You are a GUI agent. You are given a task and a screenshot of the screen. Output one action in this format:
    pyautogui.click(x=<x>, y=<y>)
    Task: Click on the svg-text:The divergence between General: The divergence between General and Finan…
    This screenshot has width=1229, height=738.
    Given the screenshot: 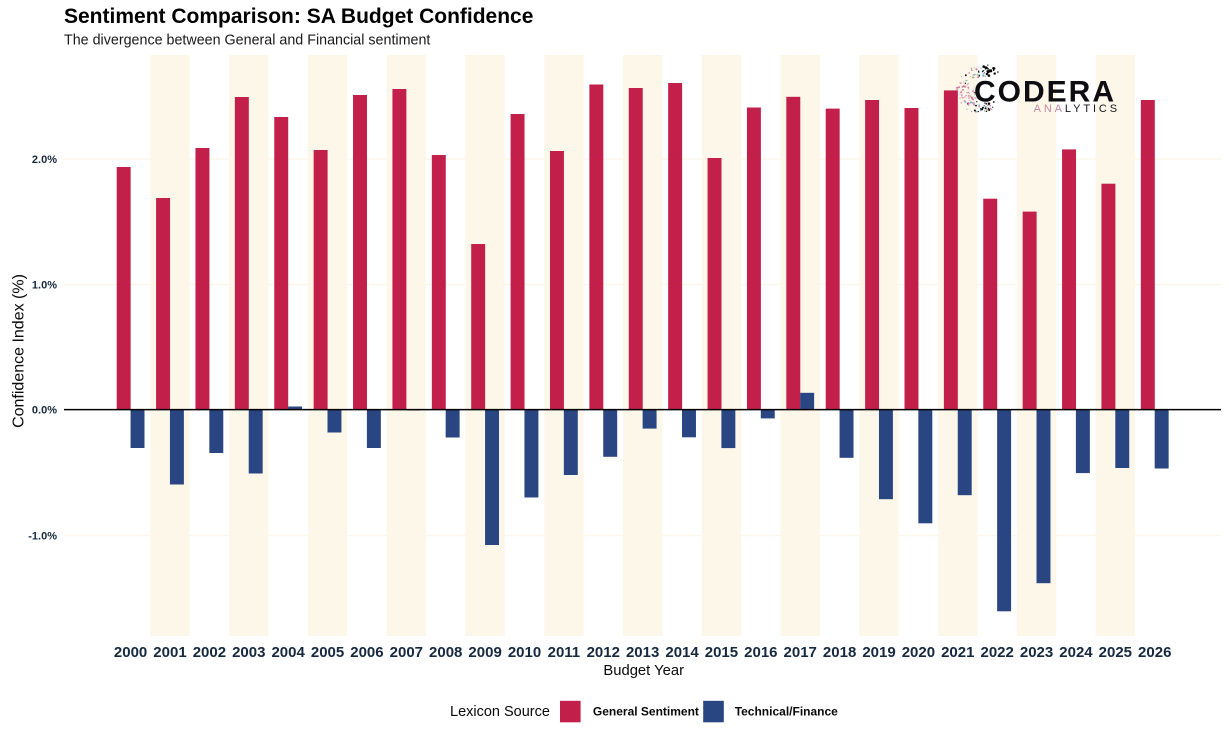 What is the action you would take?
    pyautogui.click(x=247, y=41)
    